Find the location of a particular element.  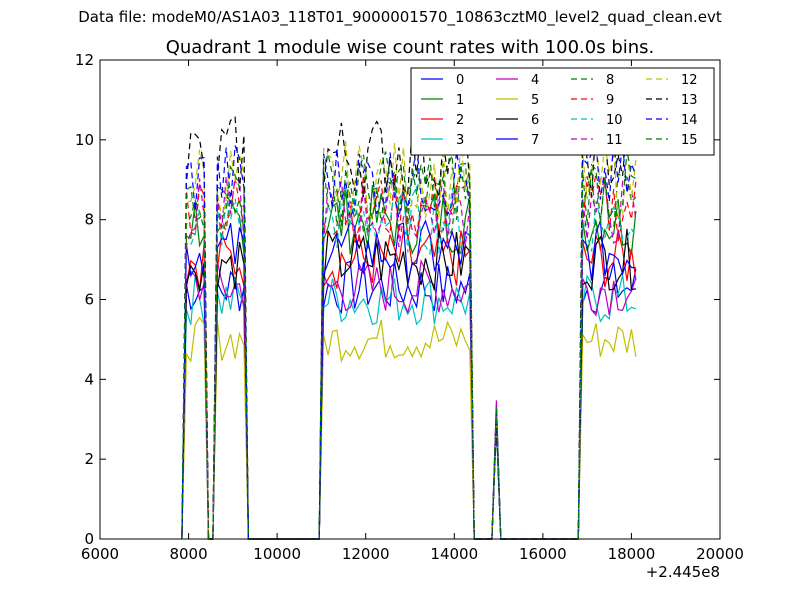

legend-label: 11 is located at coordinates (614, 140).